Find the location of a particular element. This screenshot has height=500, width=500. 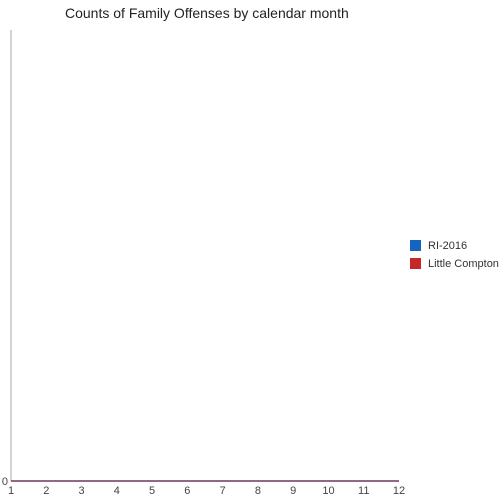

x-tick-label: 1 is located at coordinates (11, 491).